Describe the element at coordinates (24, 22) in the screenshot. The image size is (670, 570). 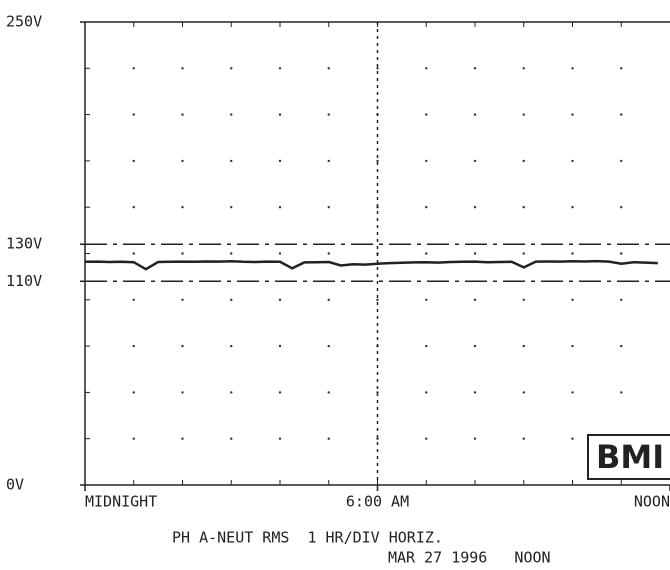
I see `y-tick-label: 250V` at that location.